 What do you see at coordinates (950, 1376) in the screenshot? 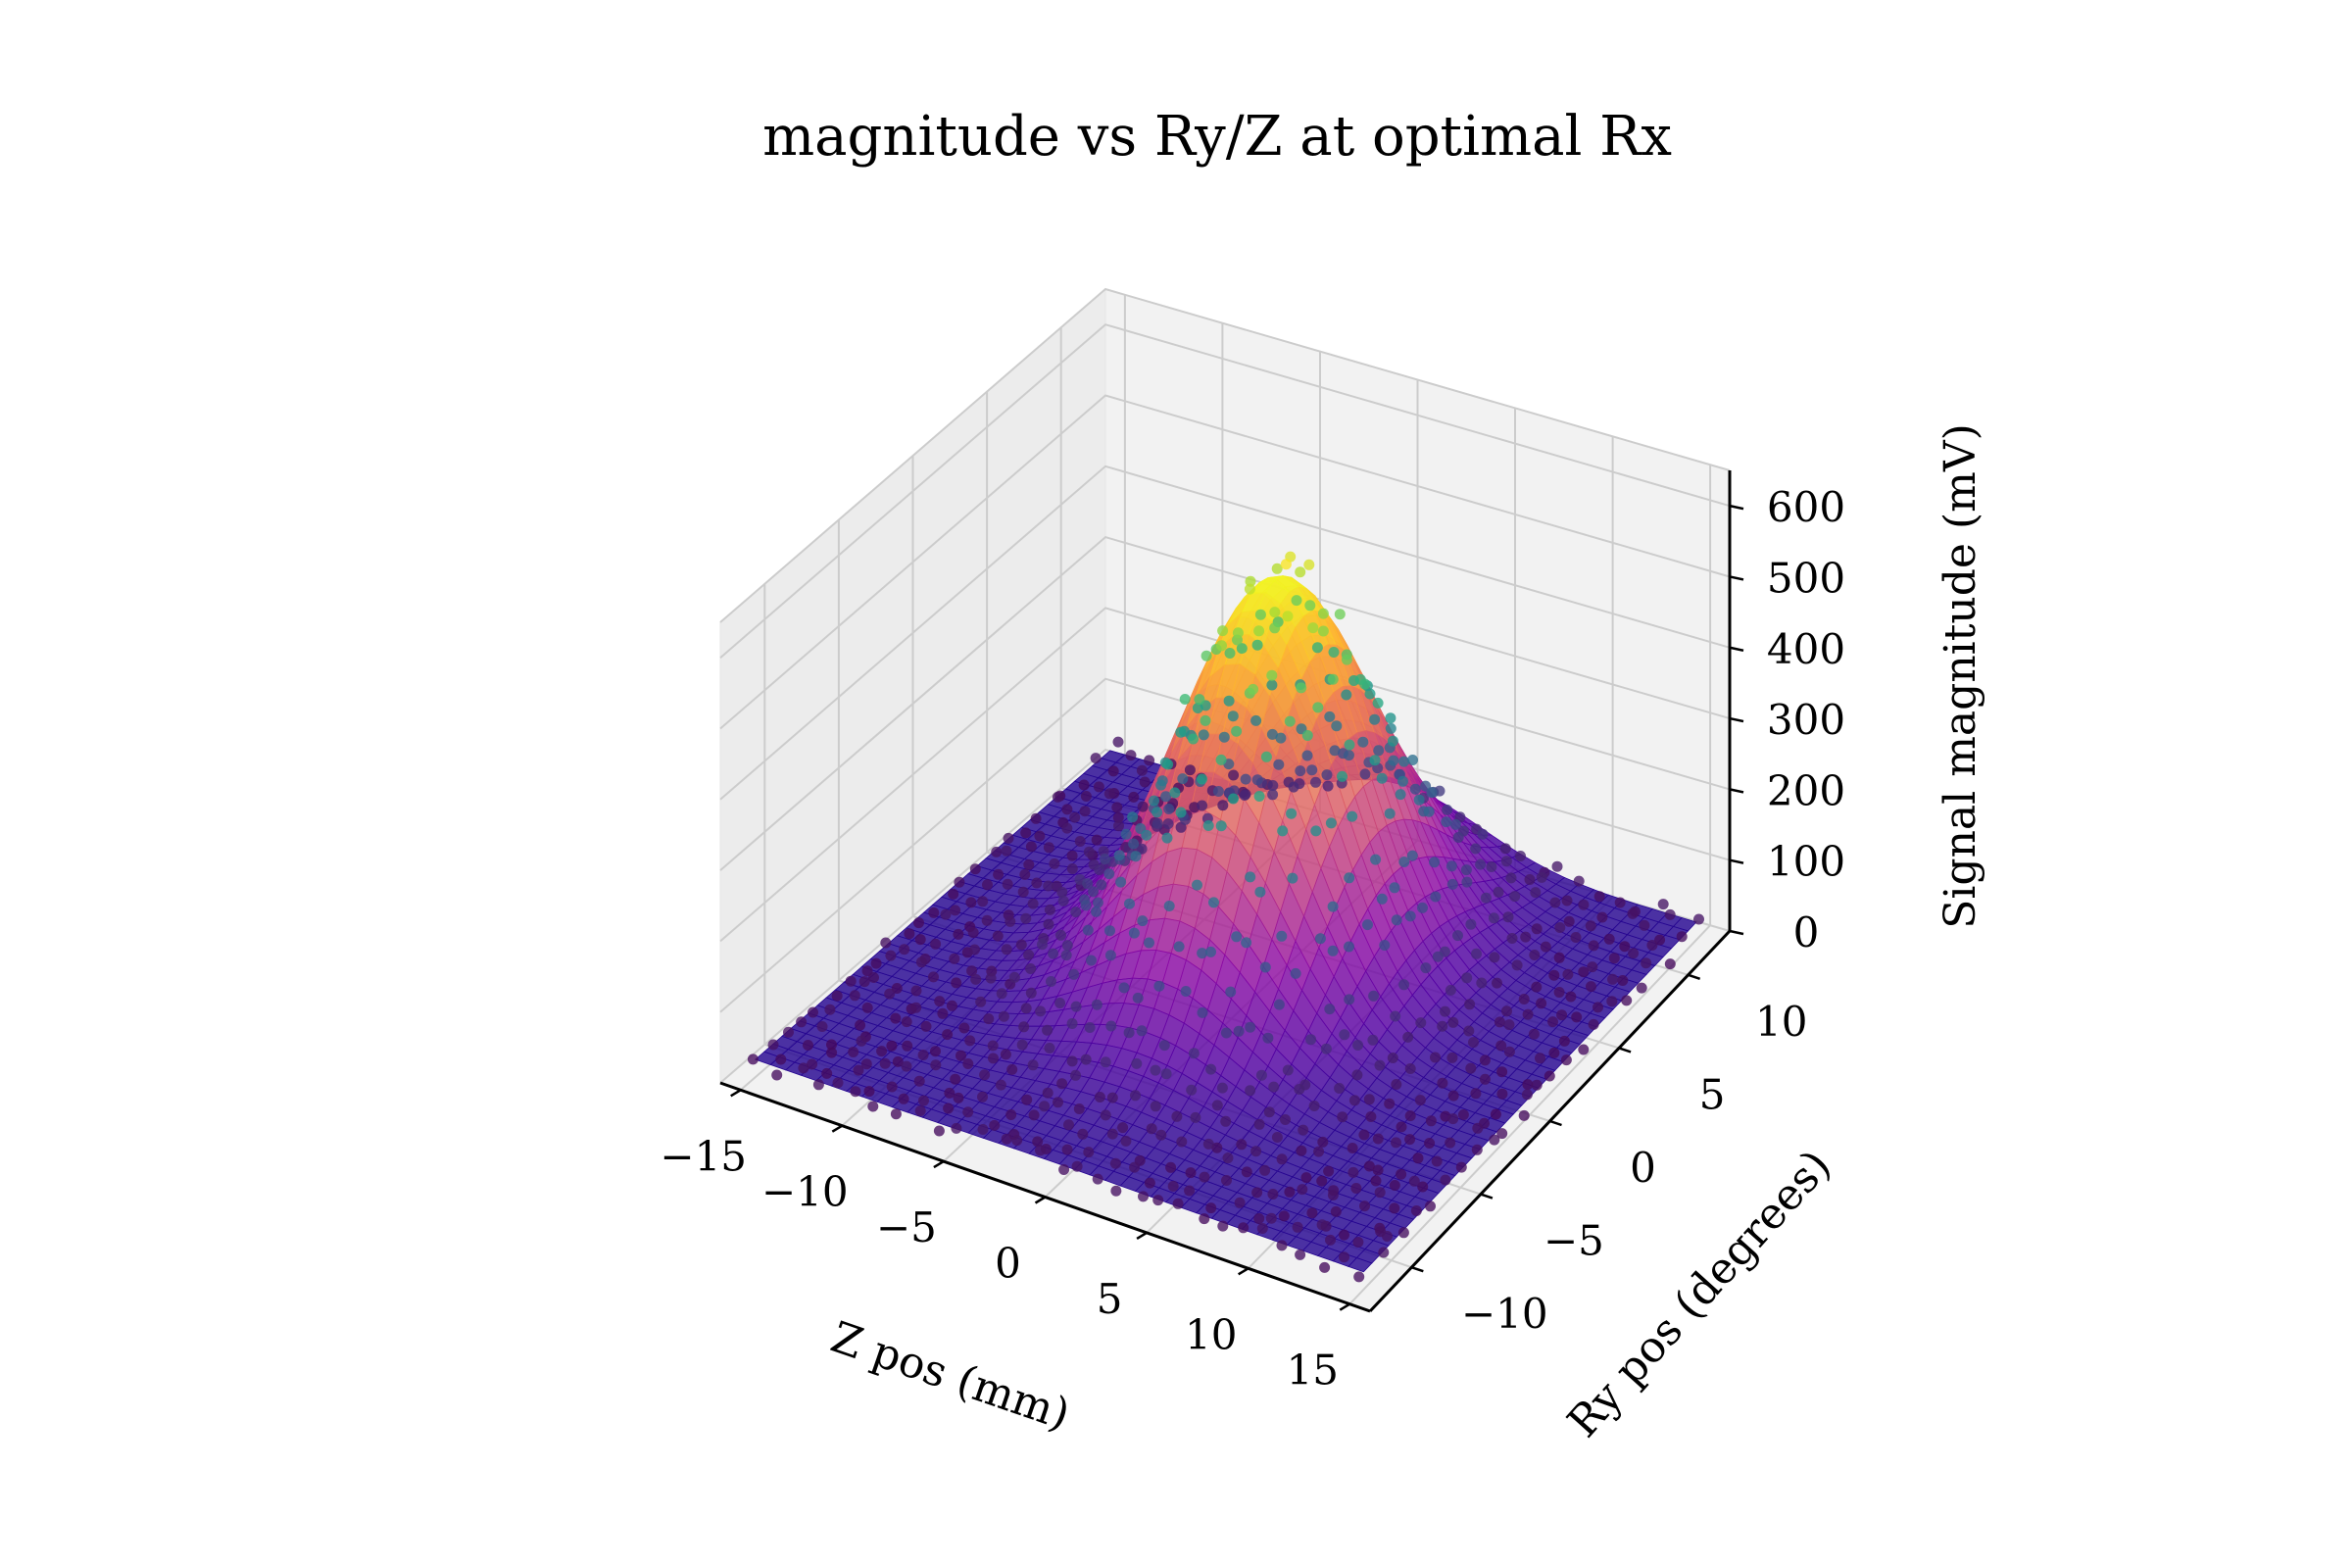
I see `x-axis-label: Z pos (mm)` at bounding box center [950, 1376].